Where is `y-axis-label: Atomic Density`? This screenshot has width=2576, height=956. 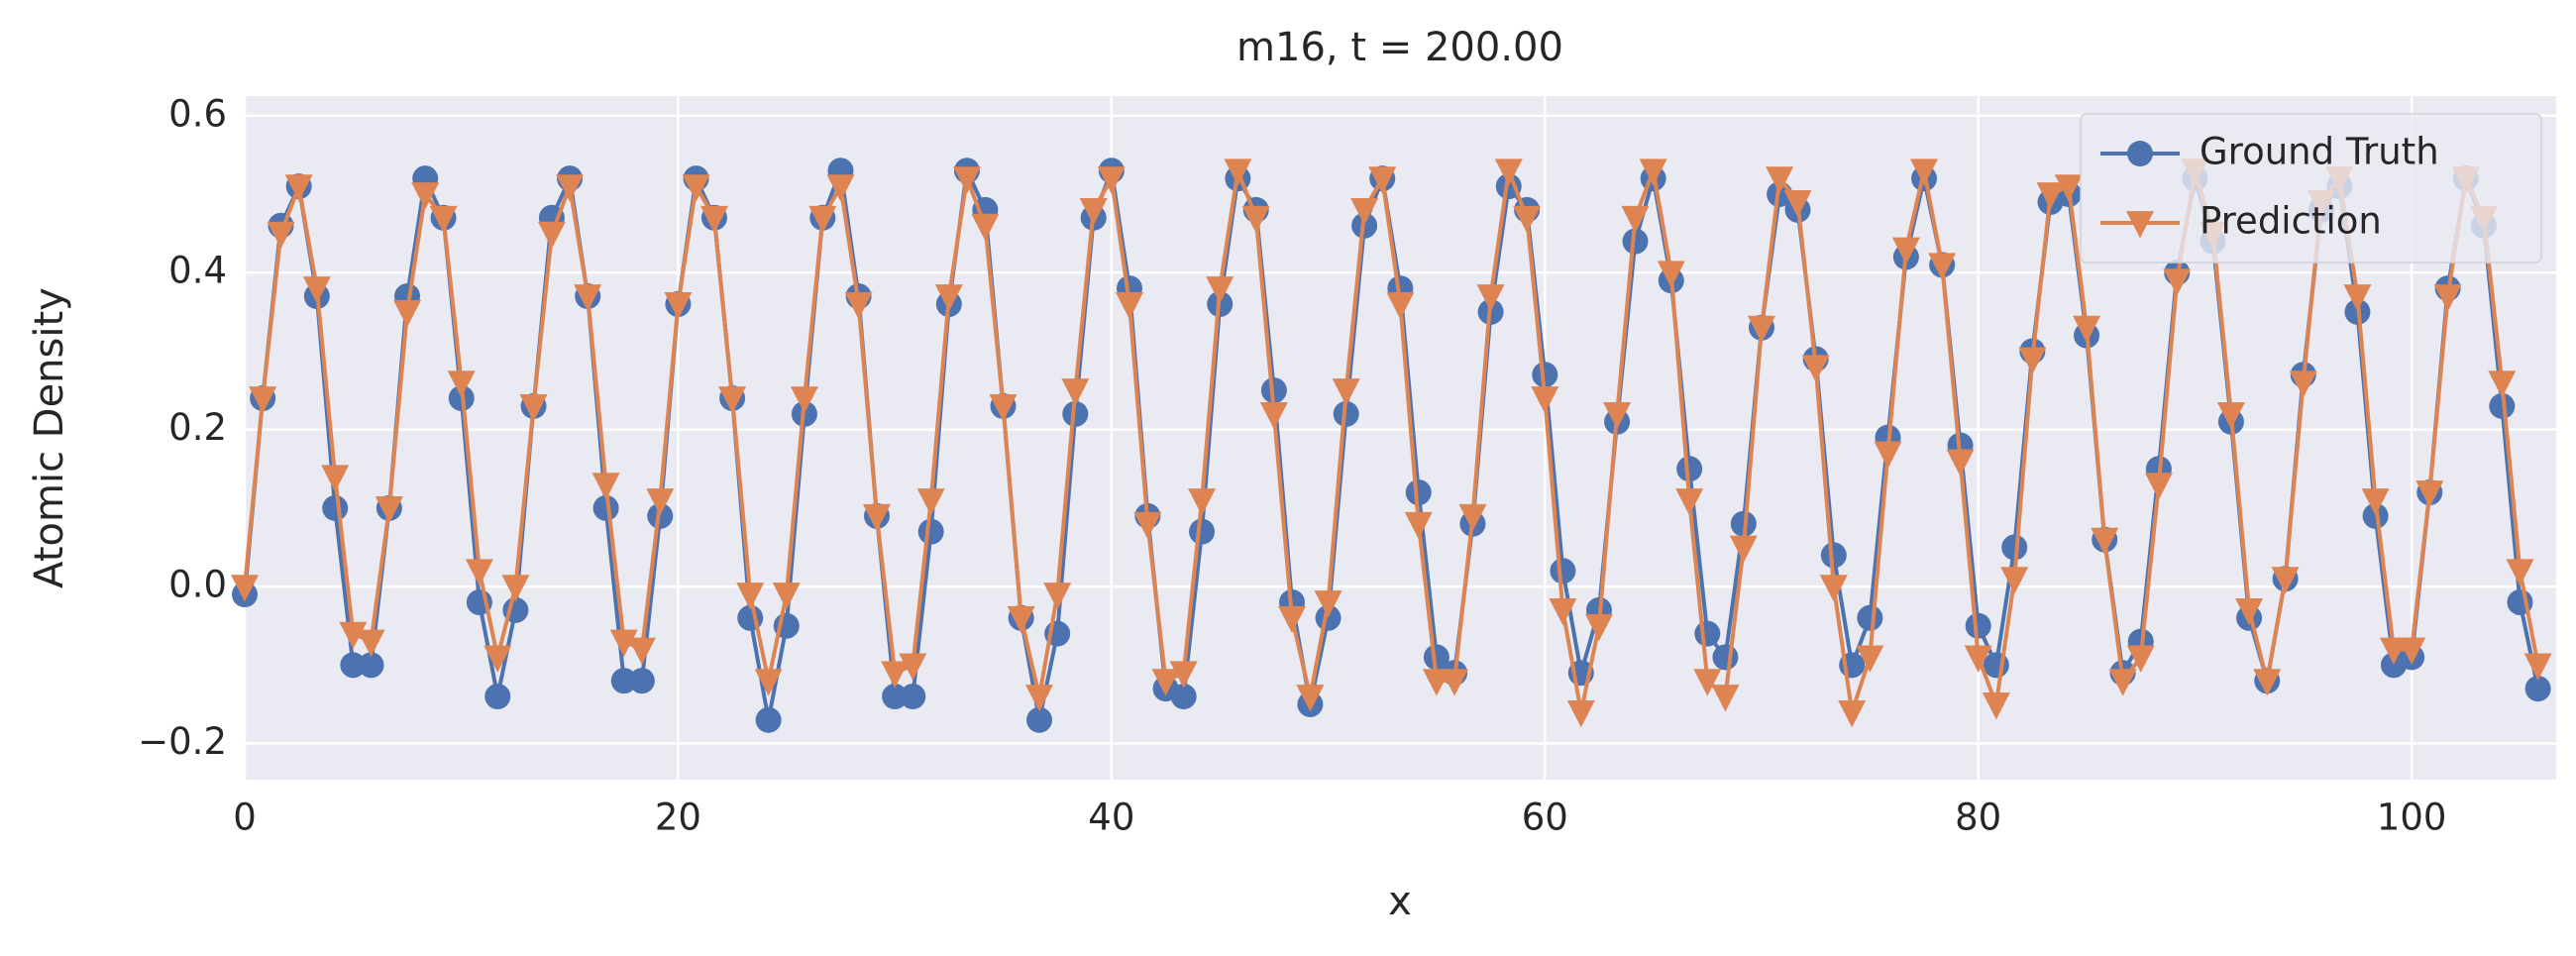 y-axis-label: Atomic Density is located at coordinates (49, 437).